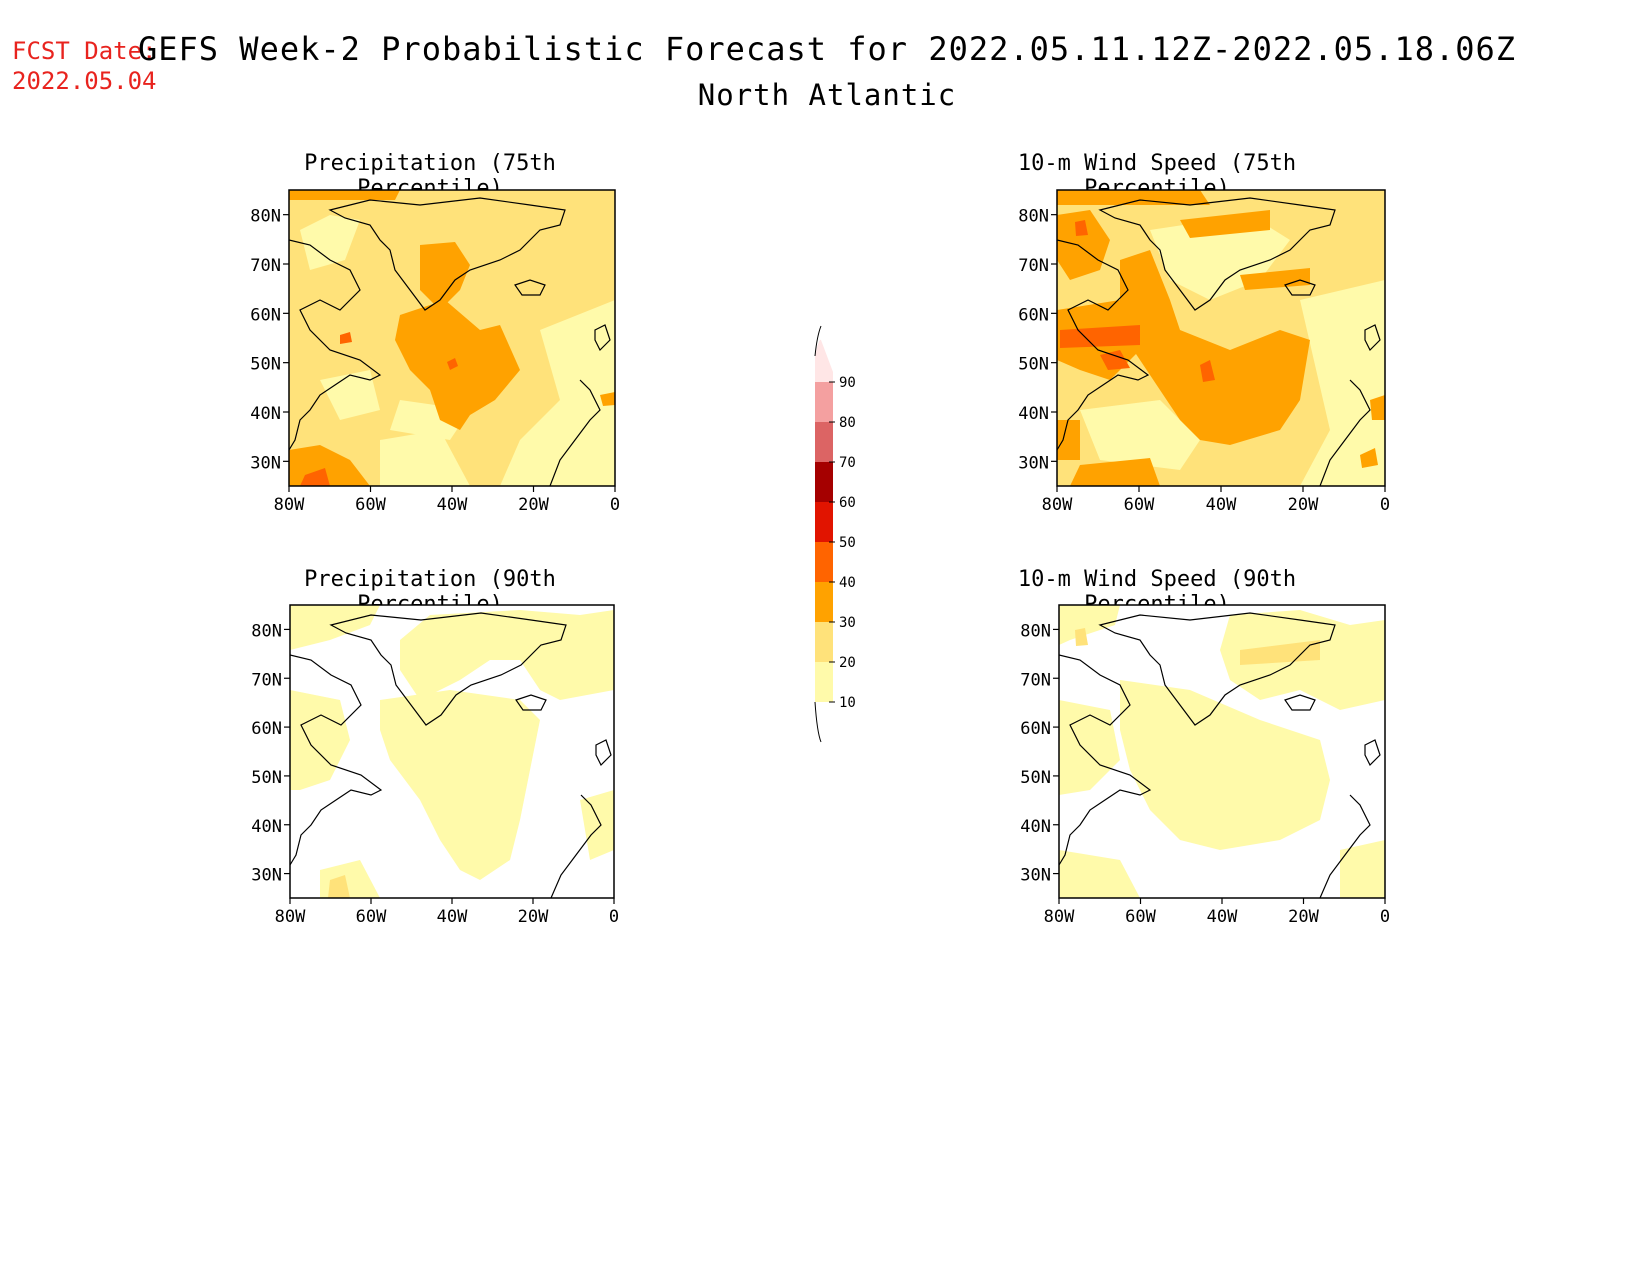 Image resolution: width=1650 pixels, height=1275 pixels. What do you see at coordinates (84, 81) in the screenshot?
I see `forecast-date-value: 2022.05.04` at bounding box center [84, 81].